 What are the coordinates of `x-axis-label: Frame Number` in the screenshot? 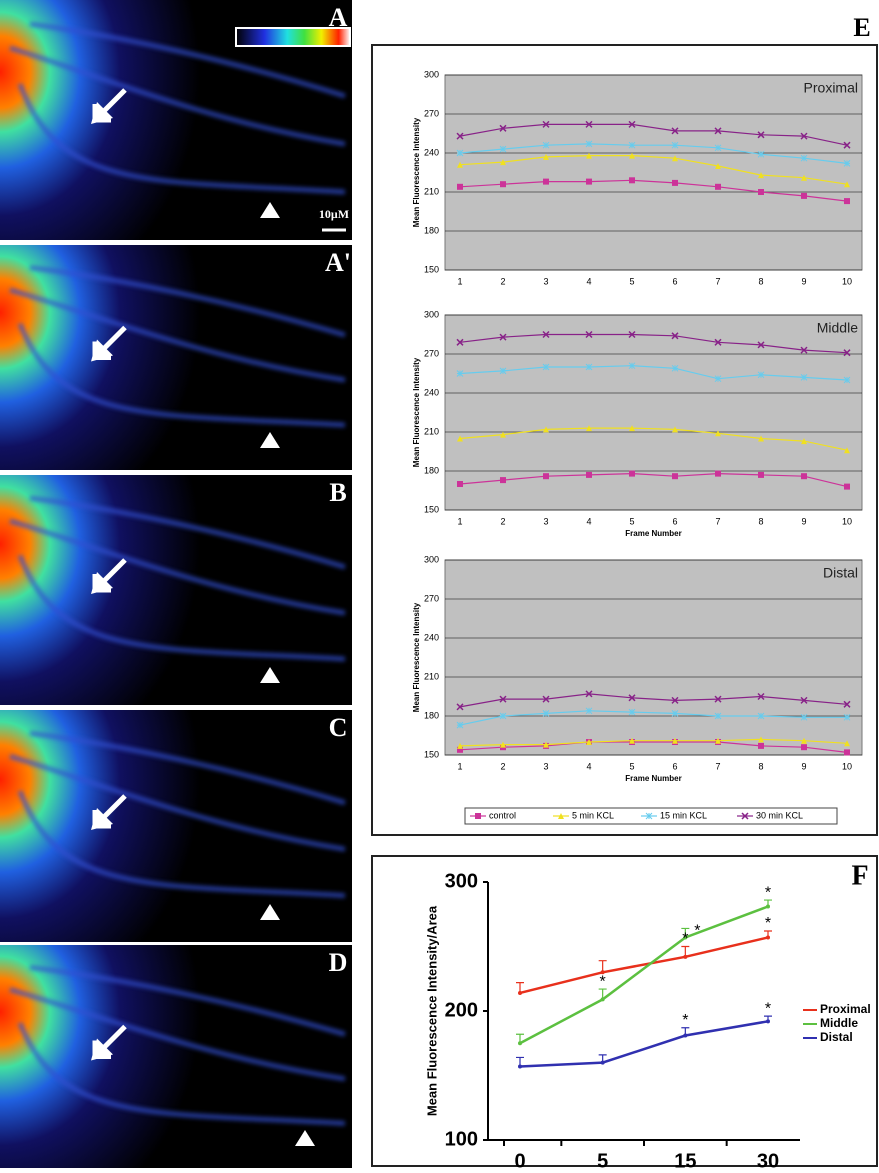 It's located at (653, 778).